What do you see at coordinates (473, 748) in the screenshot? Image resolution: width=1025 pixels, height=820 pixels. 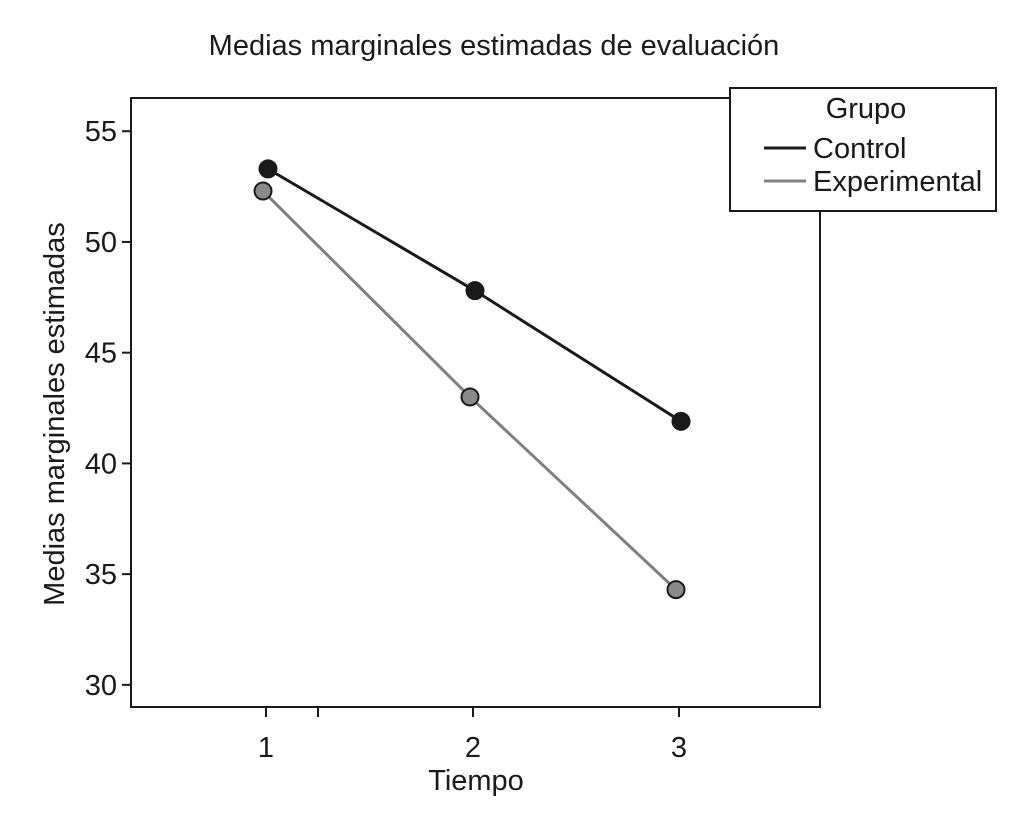 I see `x-tick-label: 2` at bounding box center [473, 748].